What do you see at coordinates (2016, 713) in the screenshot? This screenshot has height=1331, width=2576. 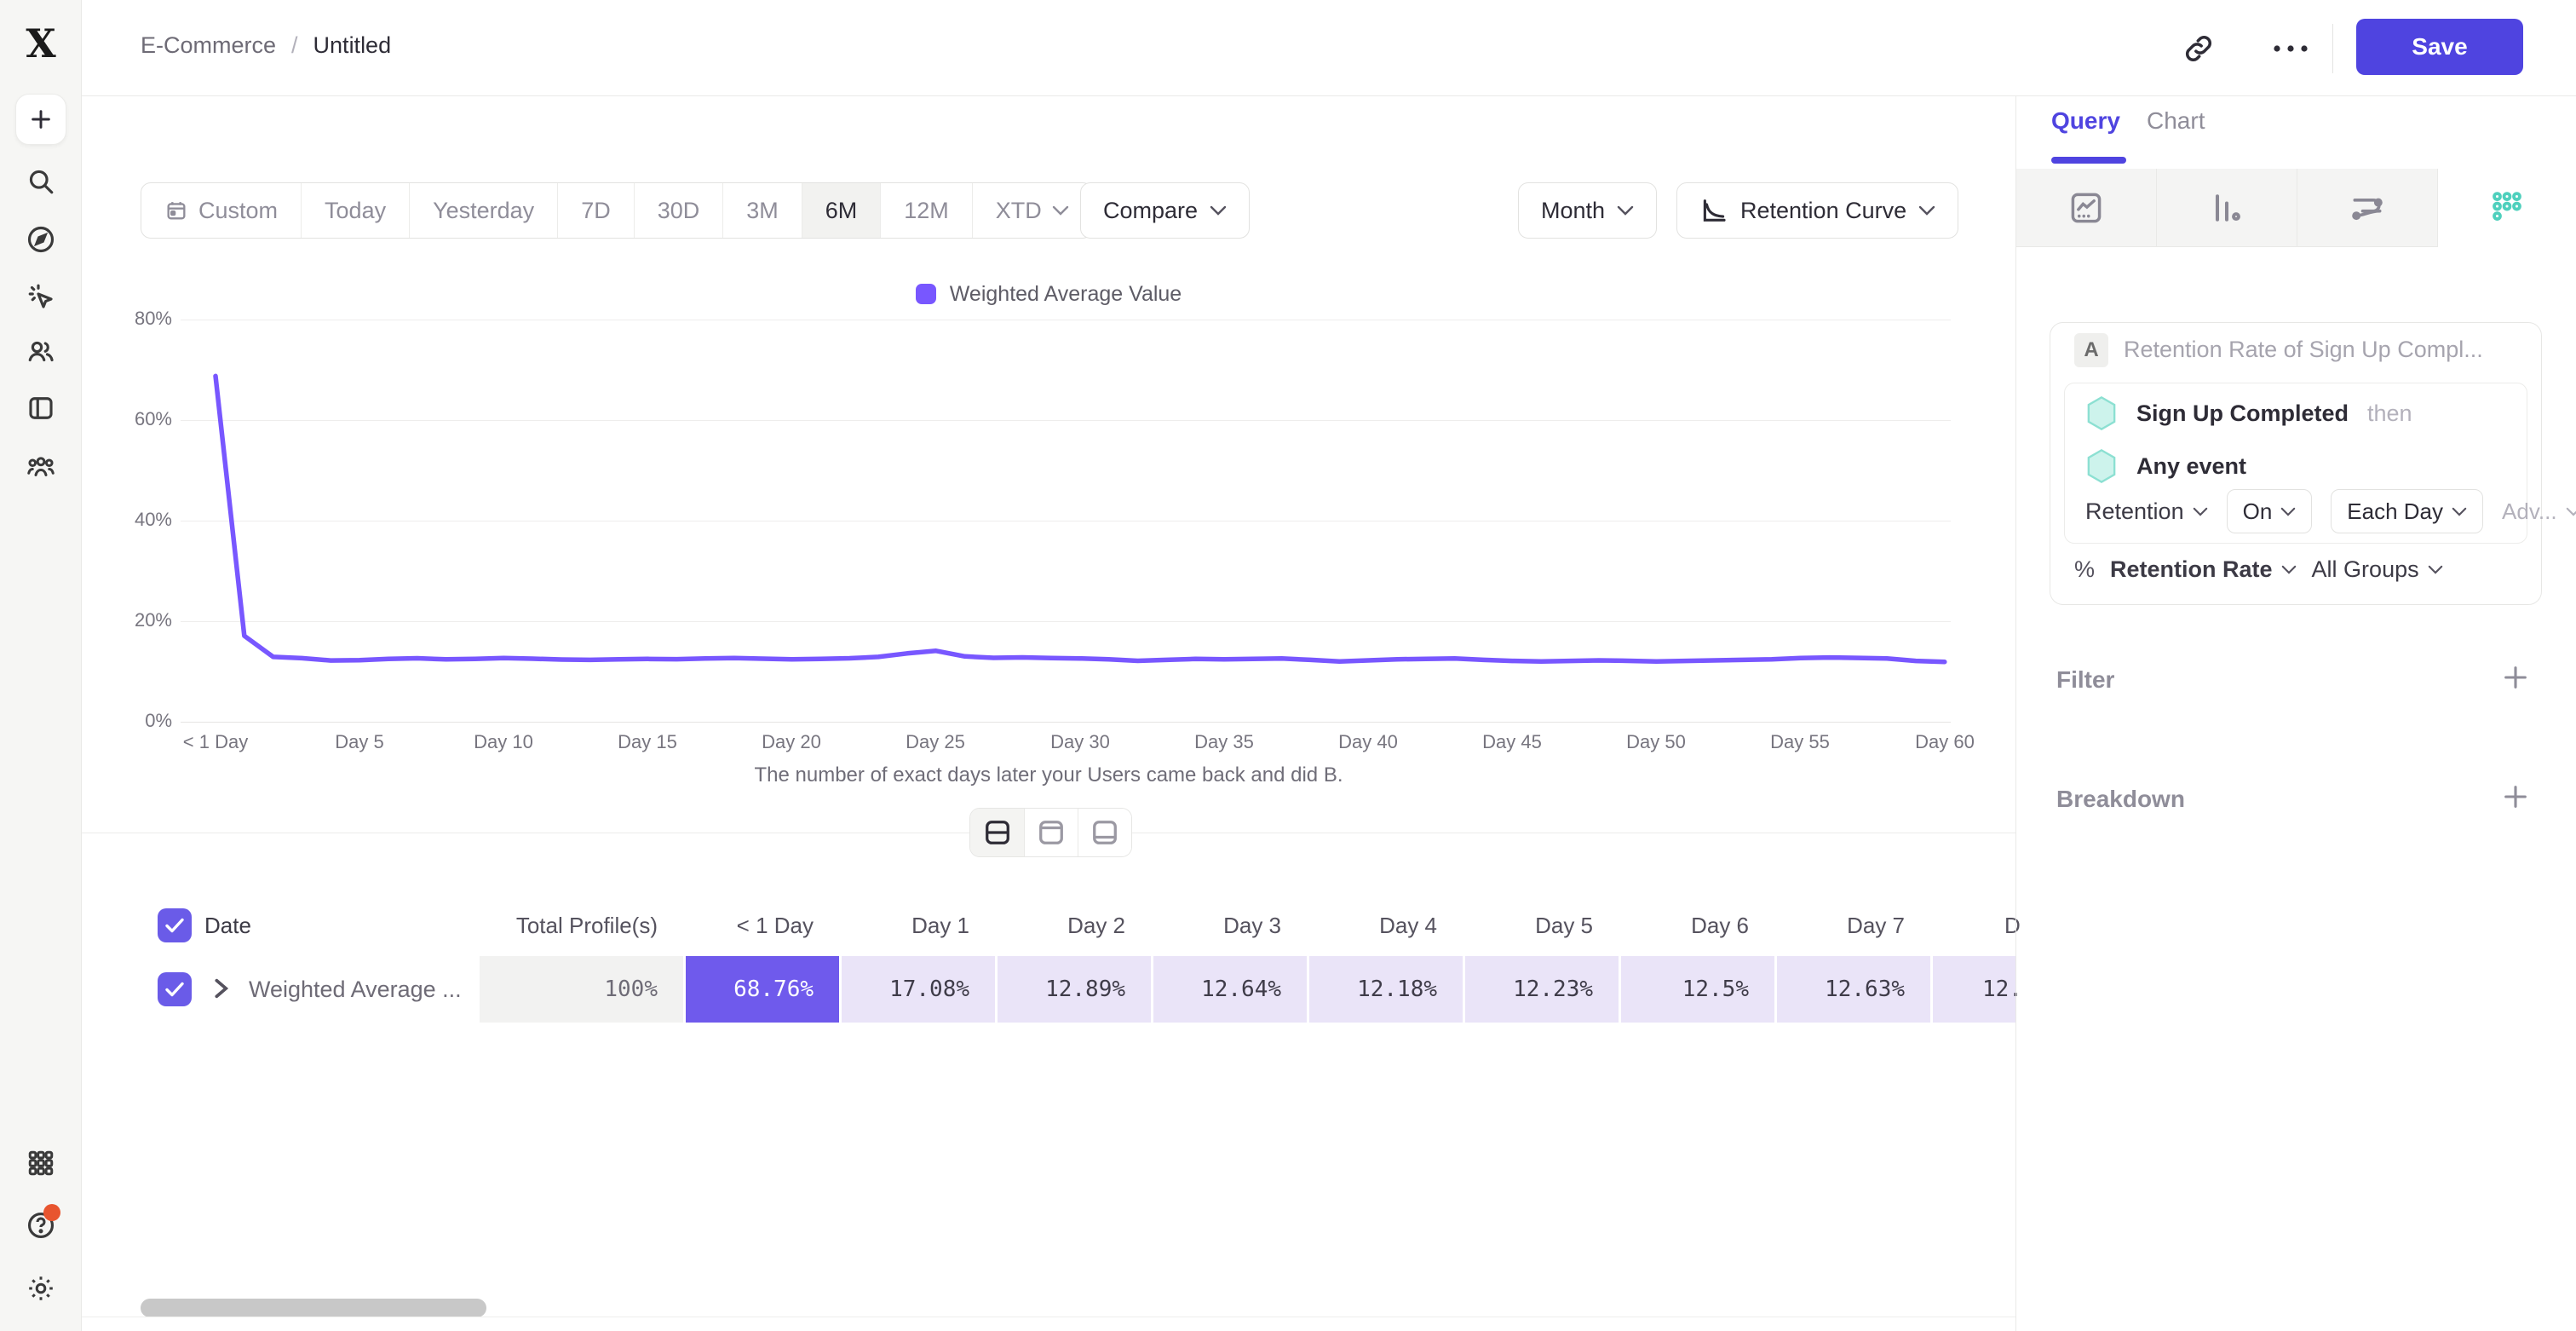 I see `panel-divider` at bounding box center [2016, 713].